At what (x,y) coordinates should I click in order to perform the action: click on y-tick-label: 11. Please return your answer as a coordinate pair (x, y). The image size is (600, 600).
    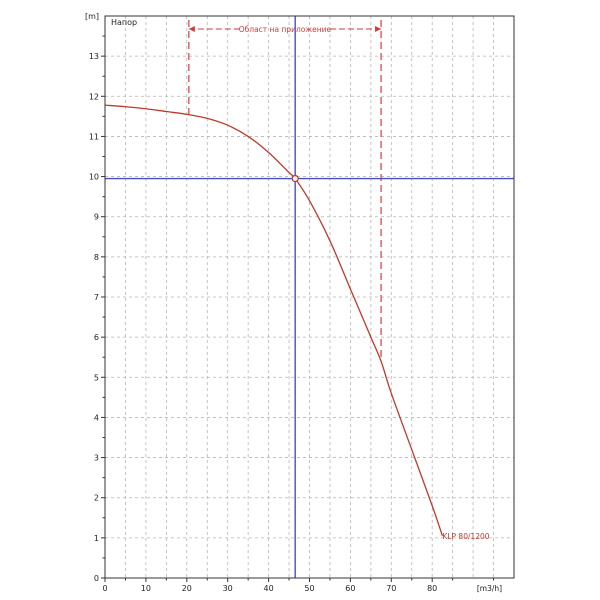
    Looking at the image, I should click on (94, 136).